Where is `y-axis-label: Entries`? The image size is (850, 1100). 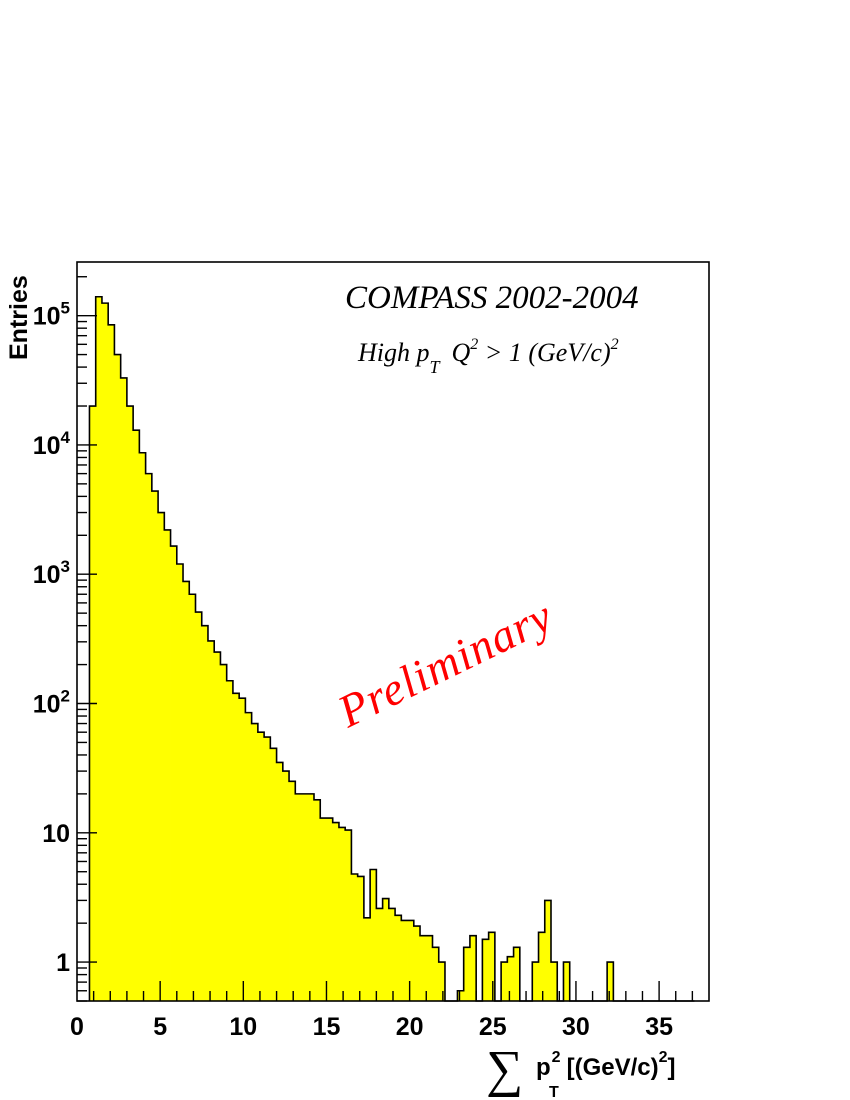 y-axis-label: Entries is located at coordinates (19, 317).